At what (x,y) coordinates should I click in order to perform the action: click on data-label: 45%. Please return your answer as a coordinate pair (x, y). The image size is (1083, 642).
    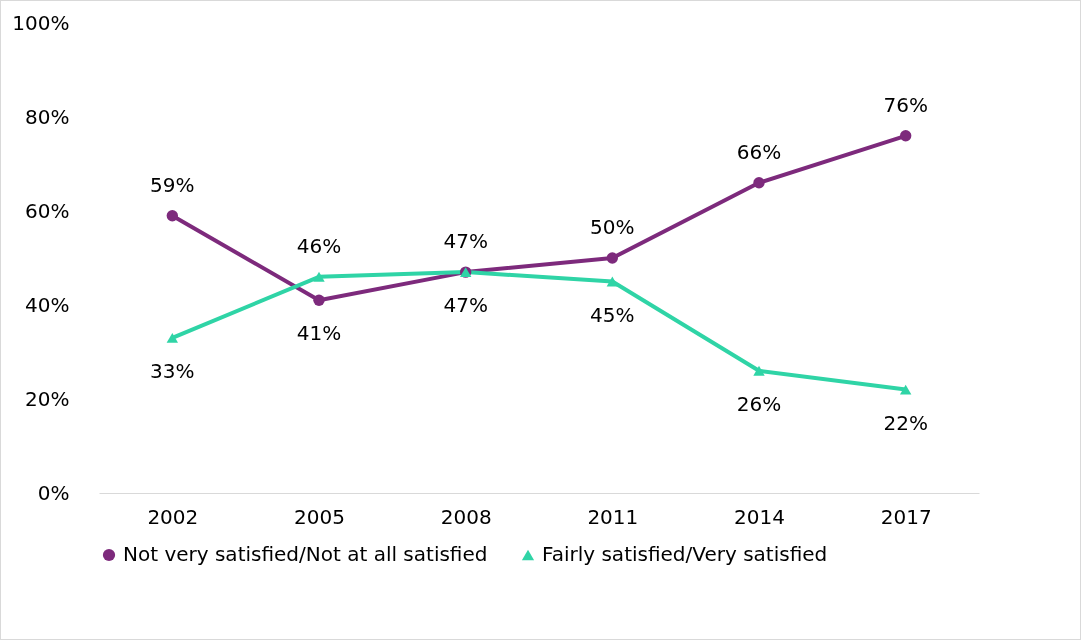
    Looking at the image, I should click on (612, 314).